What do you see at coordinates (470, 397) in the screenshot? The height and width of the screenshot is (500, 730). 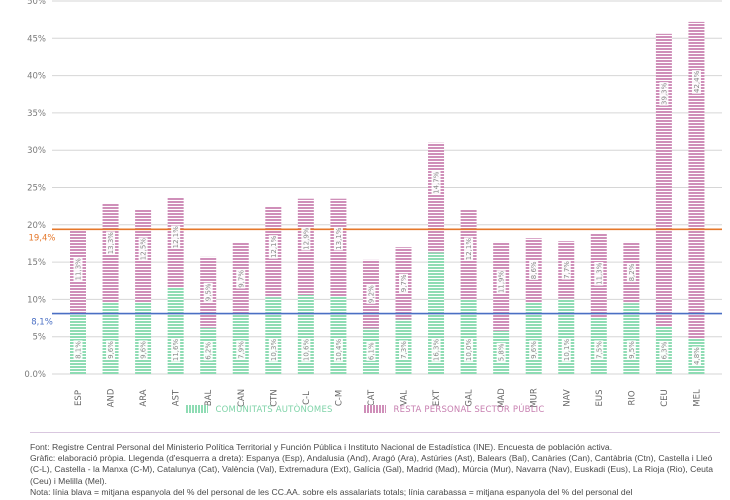 I see `x-tick-label: GAL` at bounding box center [470, 397].